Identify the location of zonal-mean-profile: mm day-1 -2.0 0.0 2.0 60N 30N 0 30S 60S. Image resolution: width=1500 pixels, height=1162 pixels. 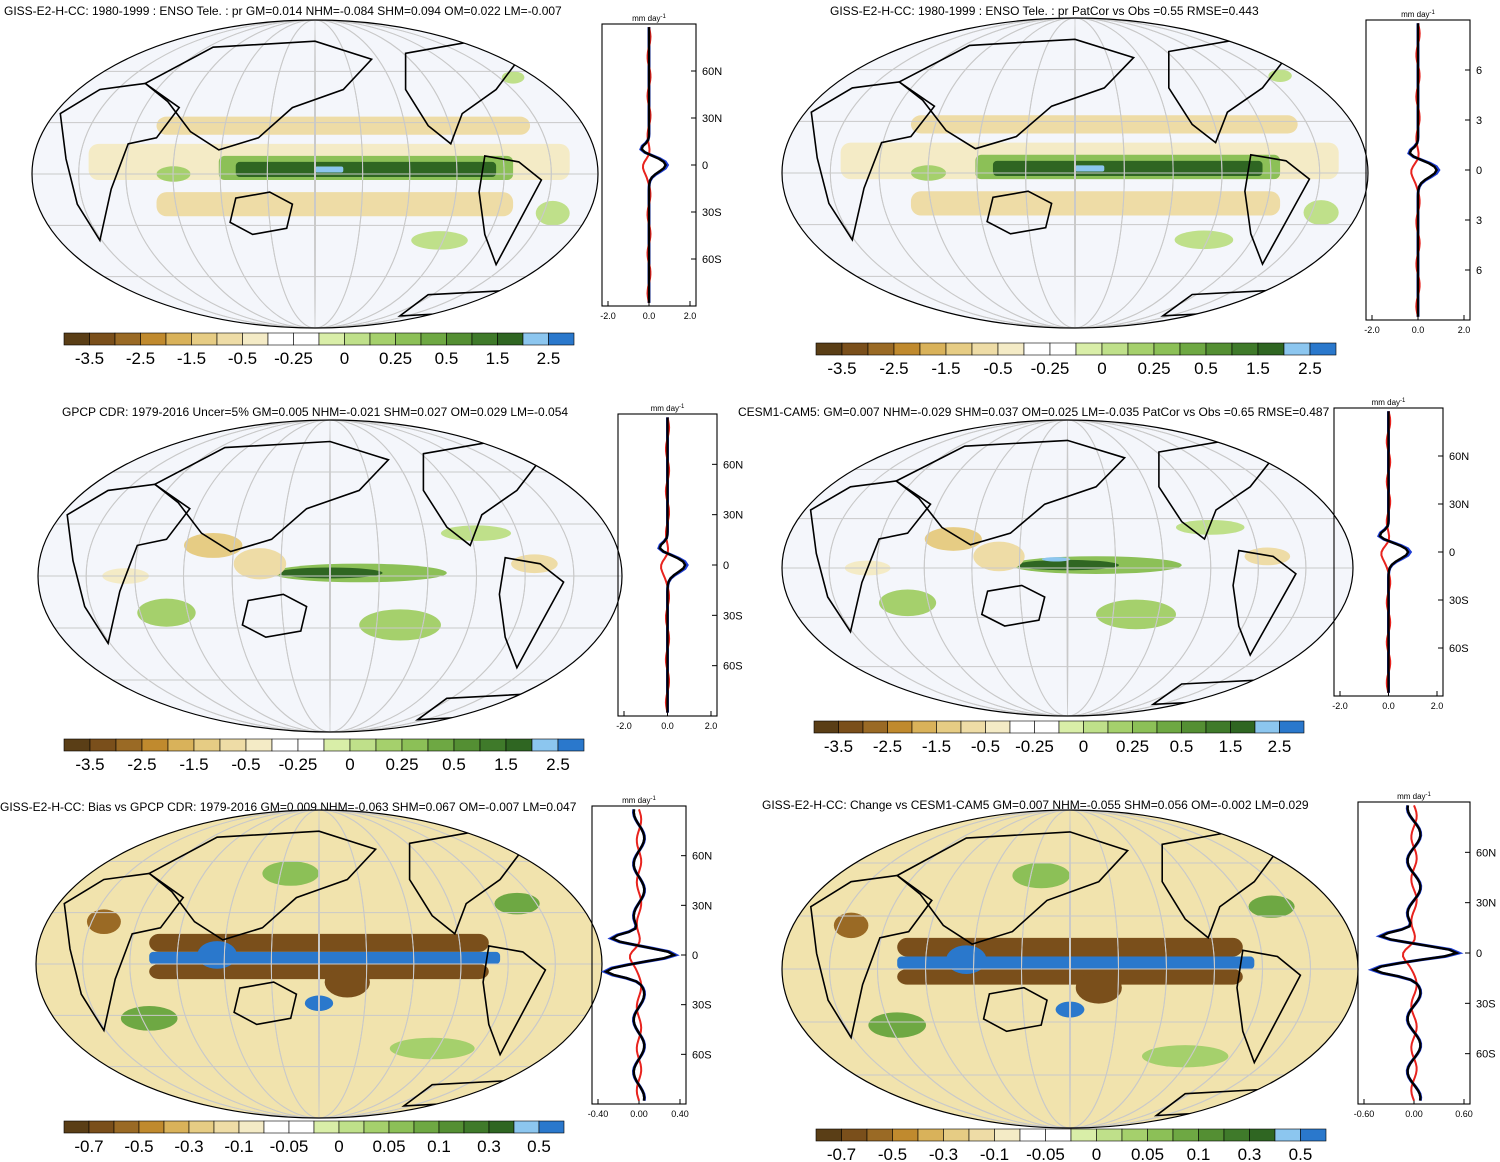
(679, 567).